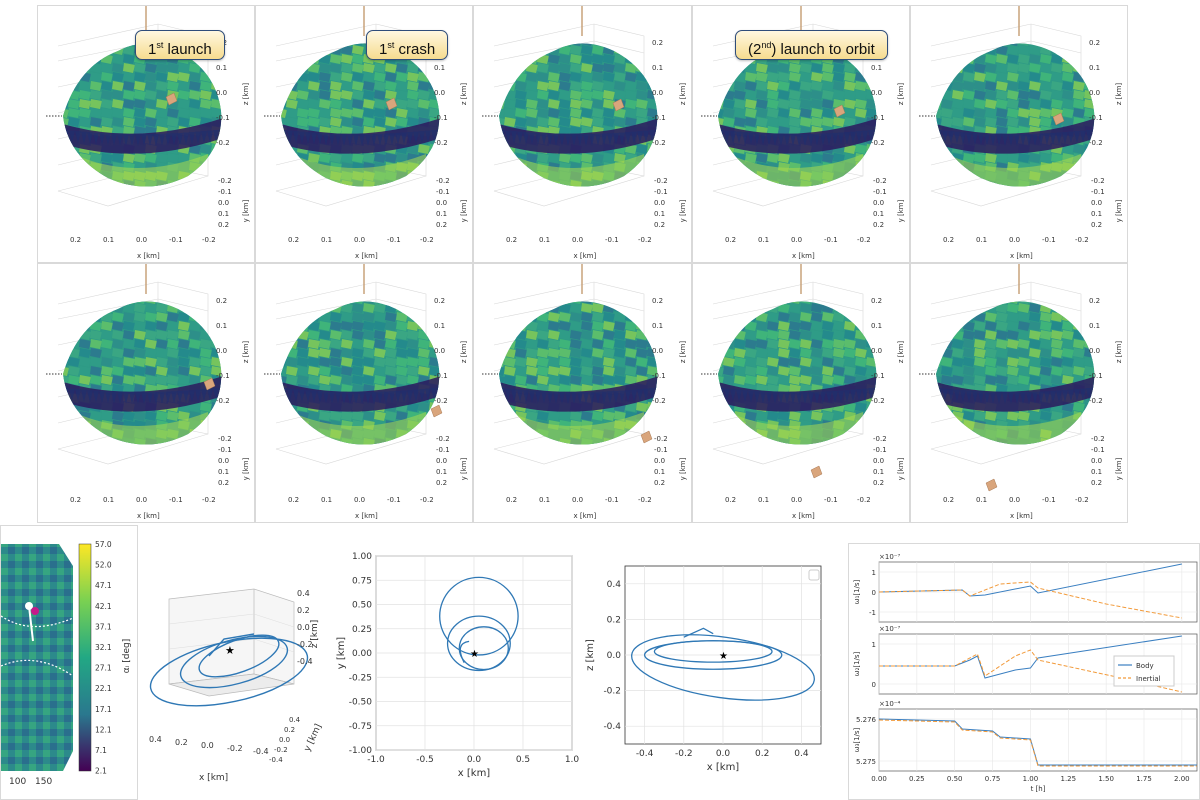 This screenshot has height=800, width=1200. Describe the element at coordinates (614, 585) in the screenshot. I see `ytick: 0.4` at that location.